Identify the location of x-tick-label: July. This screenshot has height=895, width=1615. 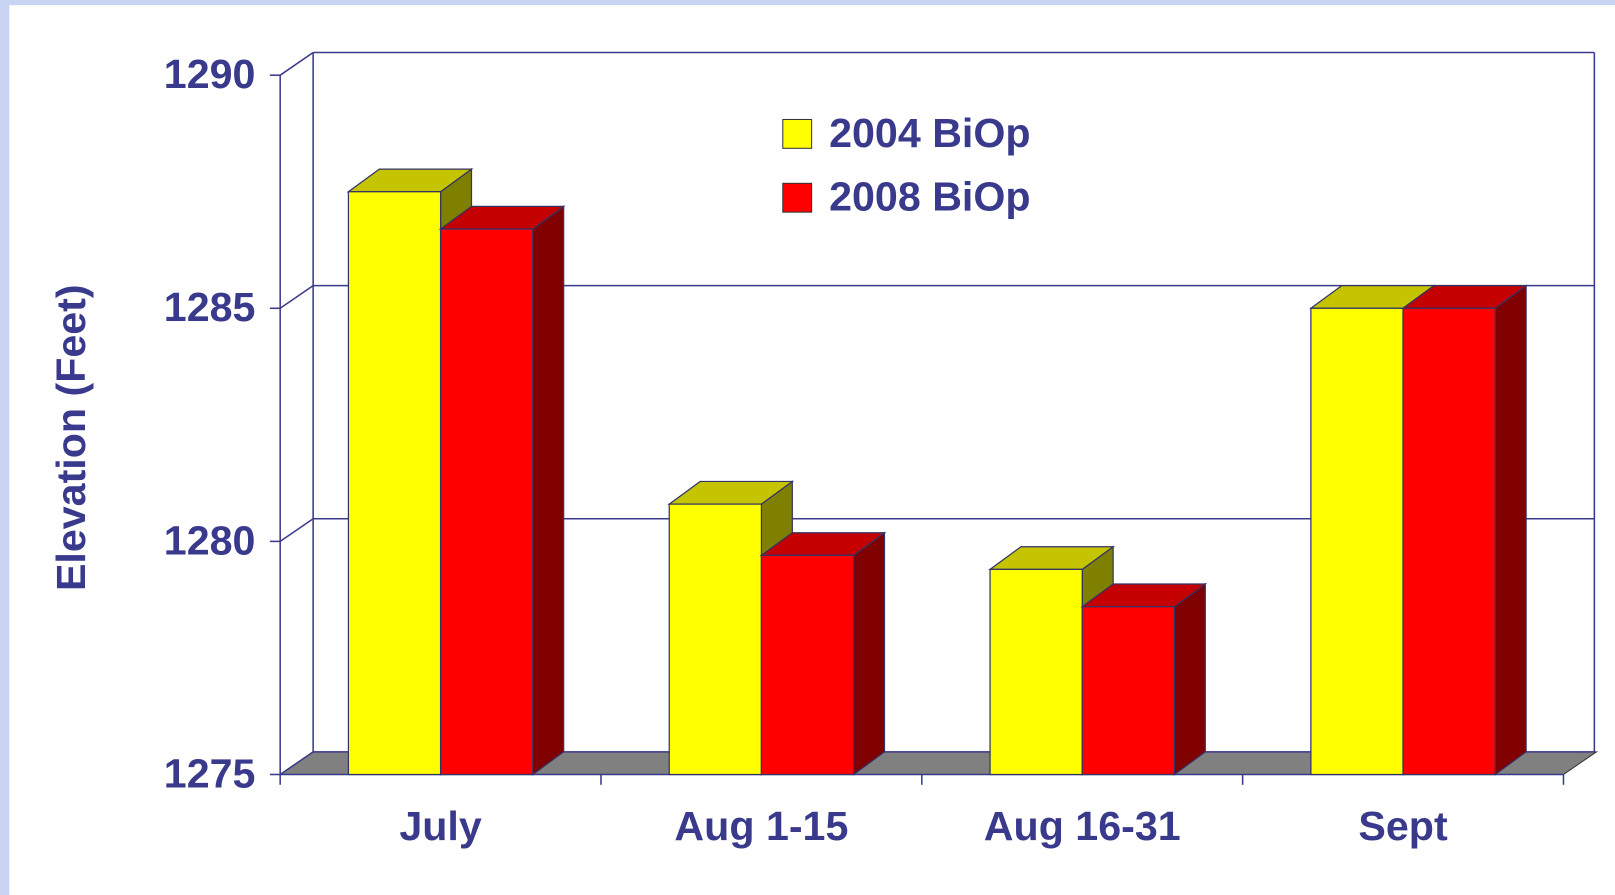
(440, 826).